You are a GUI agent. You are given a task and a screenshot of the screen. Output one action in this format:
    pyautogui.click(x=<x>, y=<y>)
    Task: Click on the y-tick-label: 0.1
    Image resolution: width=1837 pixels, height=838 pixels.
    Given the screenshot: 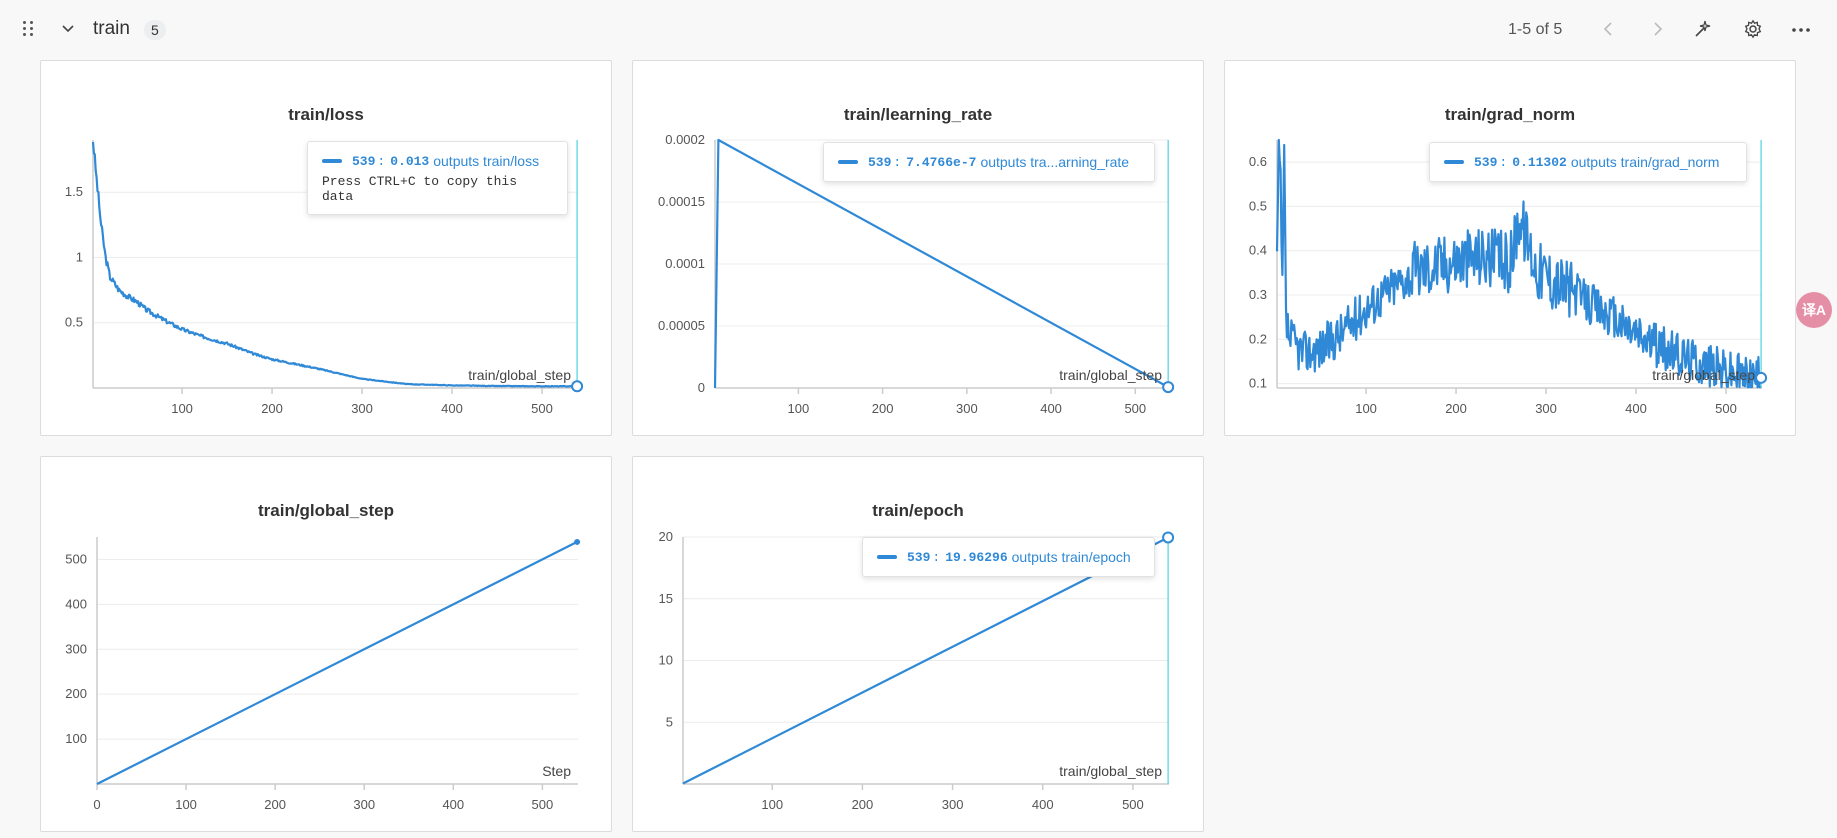 What is the action you would take?
    pyautogui.click(x=1258, y=383)
    